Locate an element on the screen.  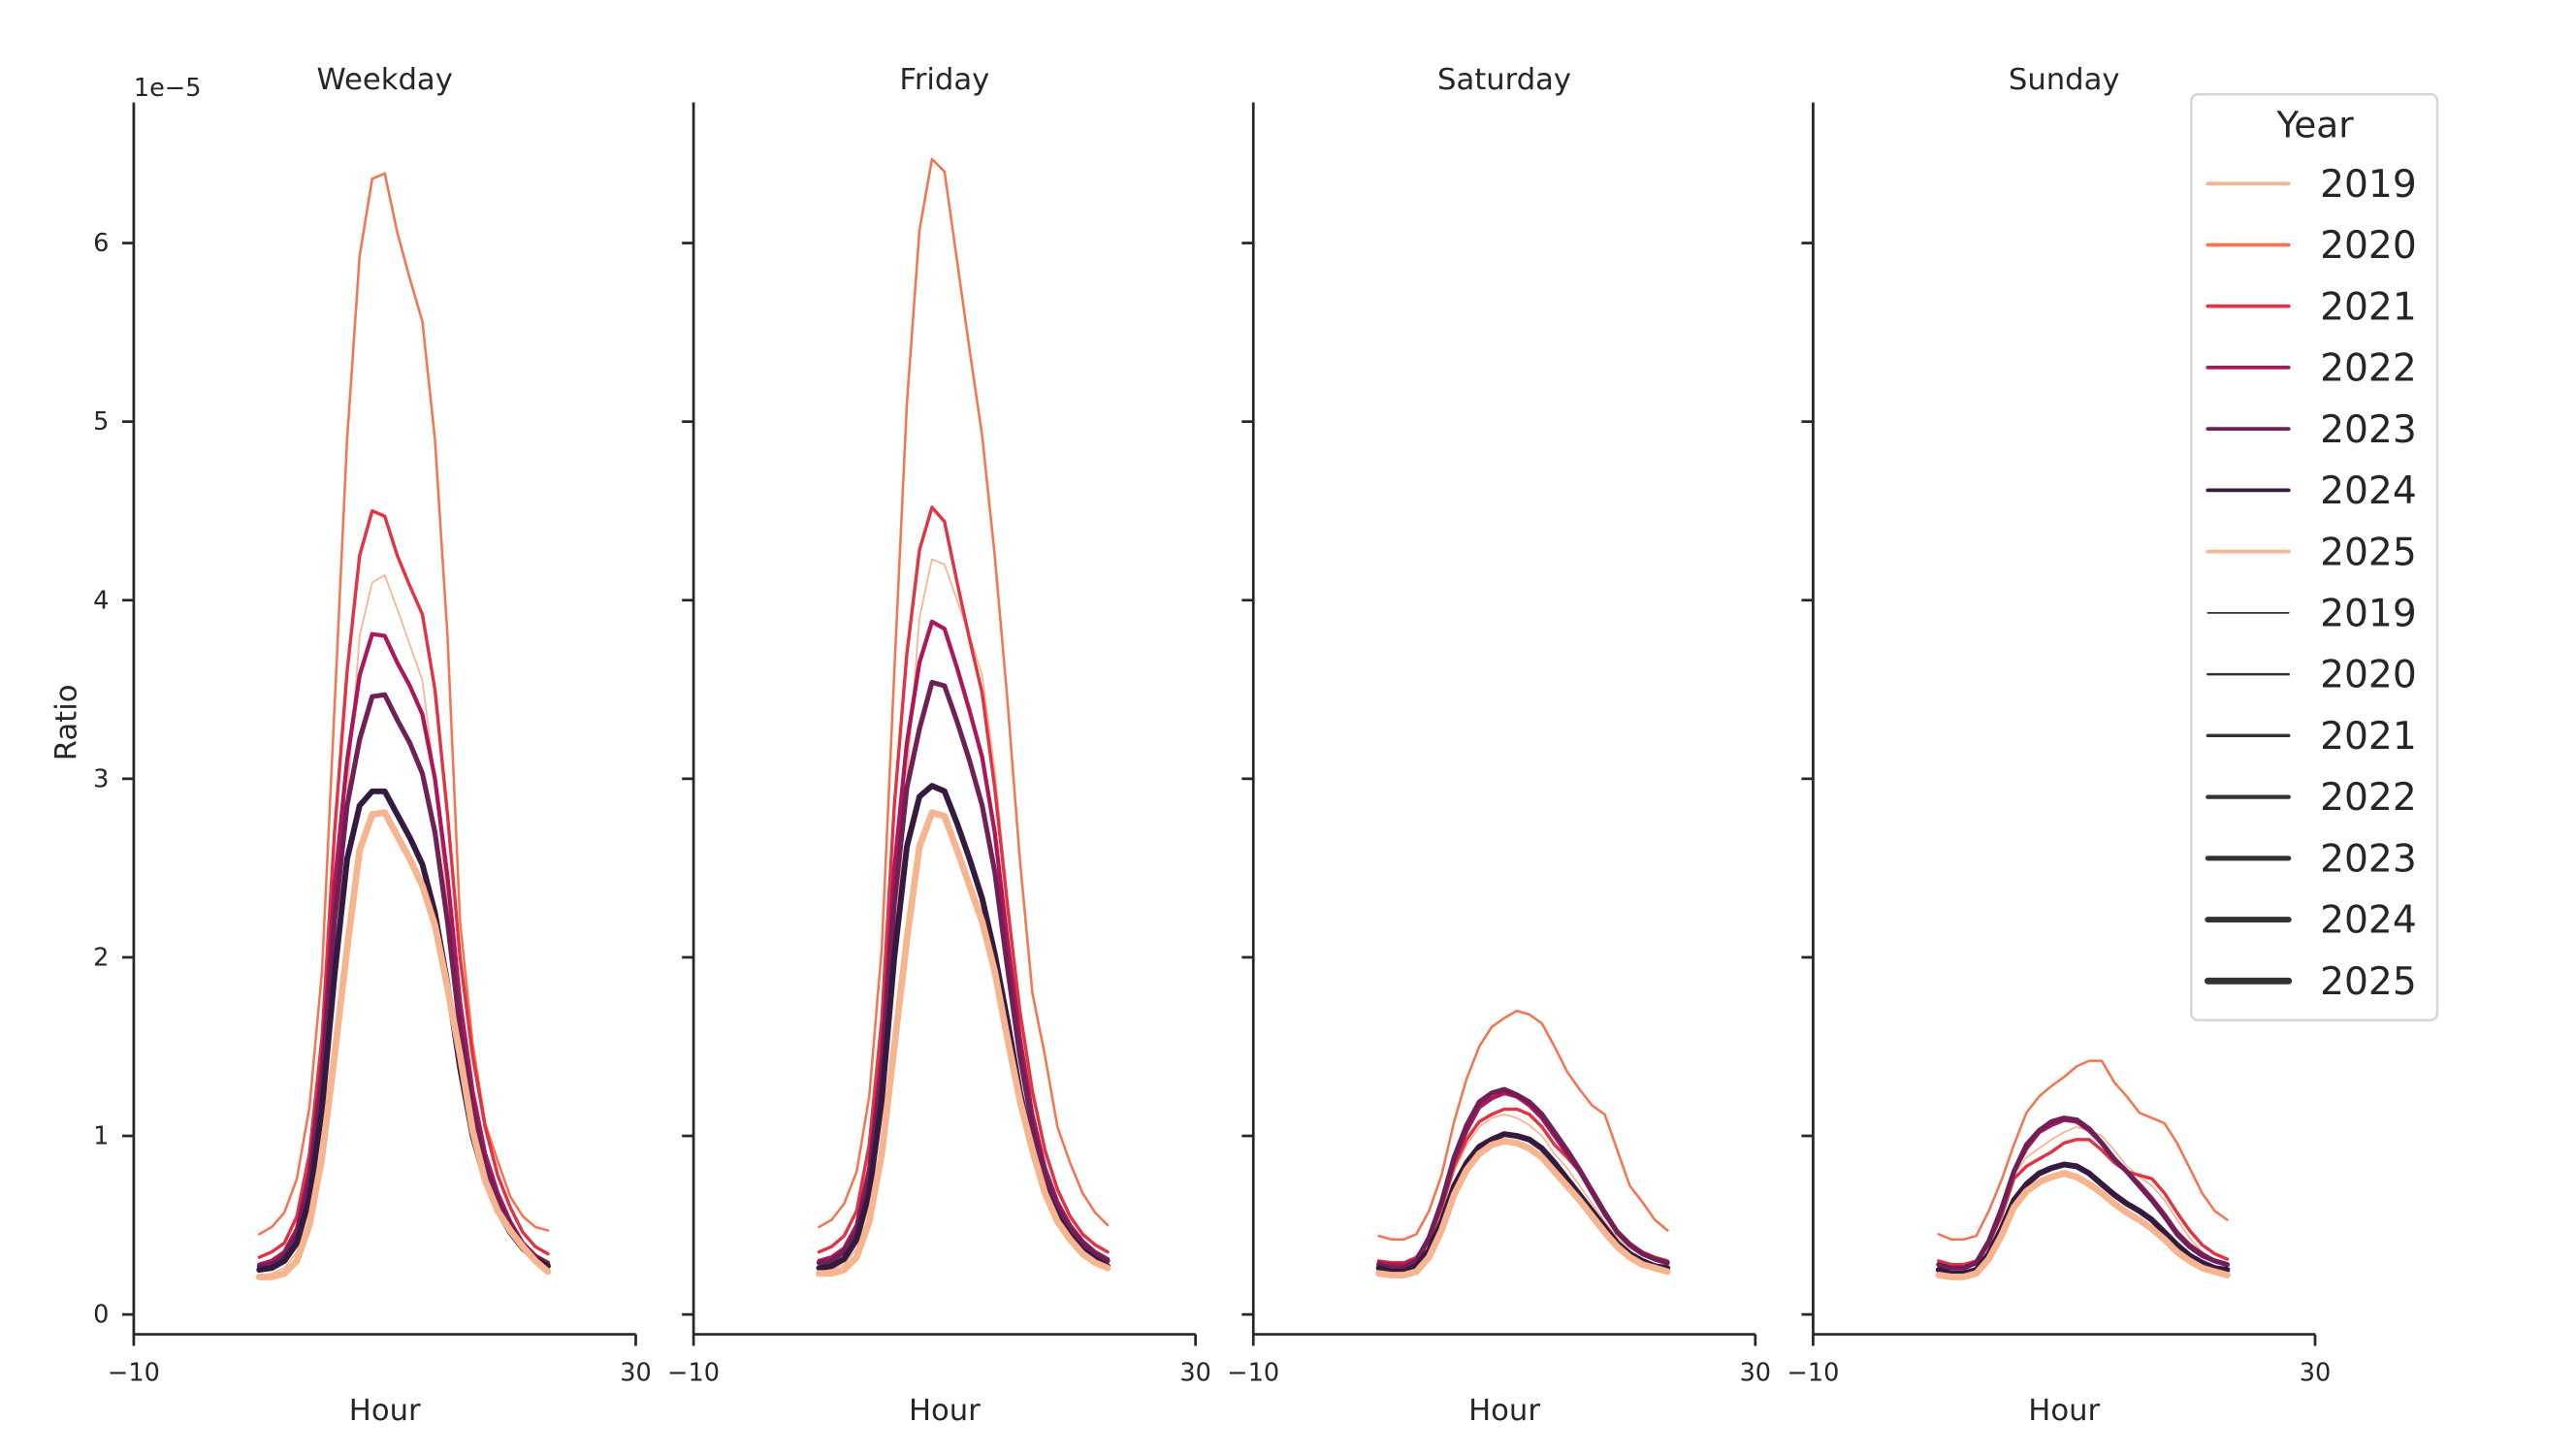
y-tick-label: 2 is located at coordinates (101, 957).